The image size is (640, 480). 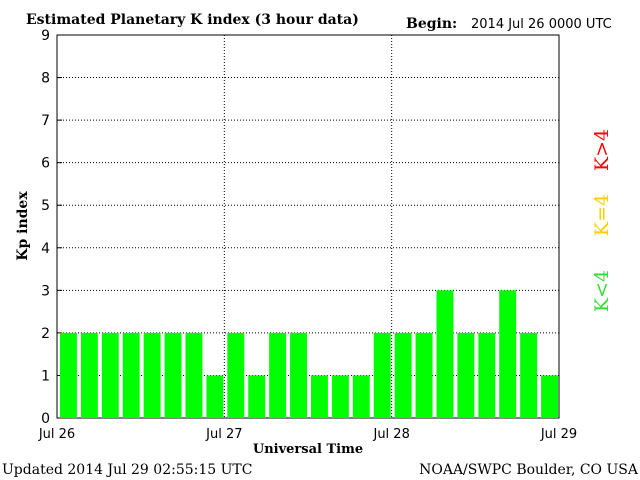 I want to click on y-tick-label: 0, so click(x=45, y=419).